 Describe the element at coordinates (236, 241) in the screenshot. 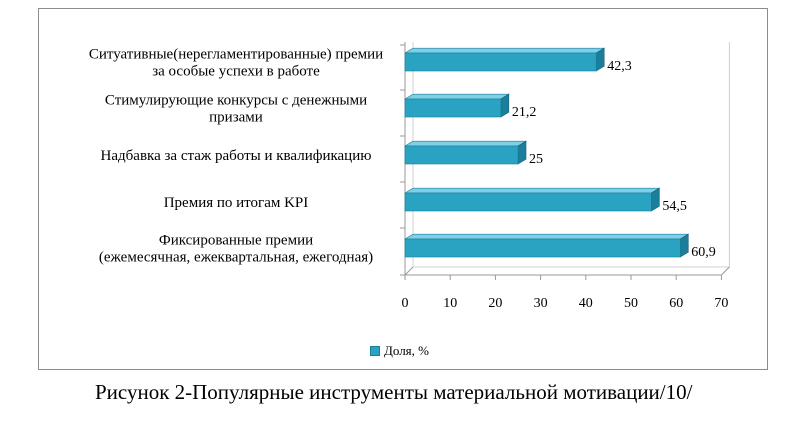

I see `category-label: Фиксированные премии` at that location.